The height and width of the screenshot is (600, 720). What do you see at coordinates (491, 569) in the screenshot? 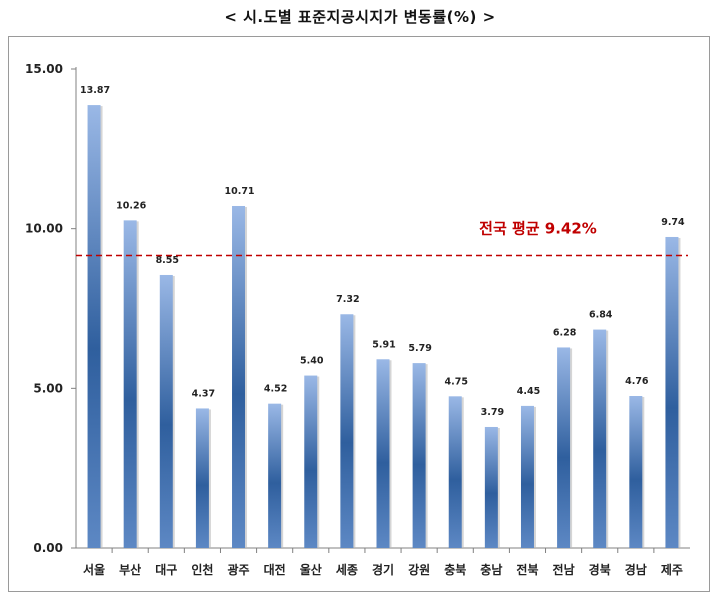
I see `category-label: 충남` at bounding box center [491, 569].